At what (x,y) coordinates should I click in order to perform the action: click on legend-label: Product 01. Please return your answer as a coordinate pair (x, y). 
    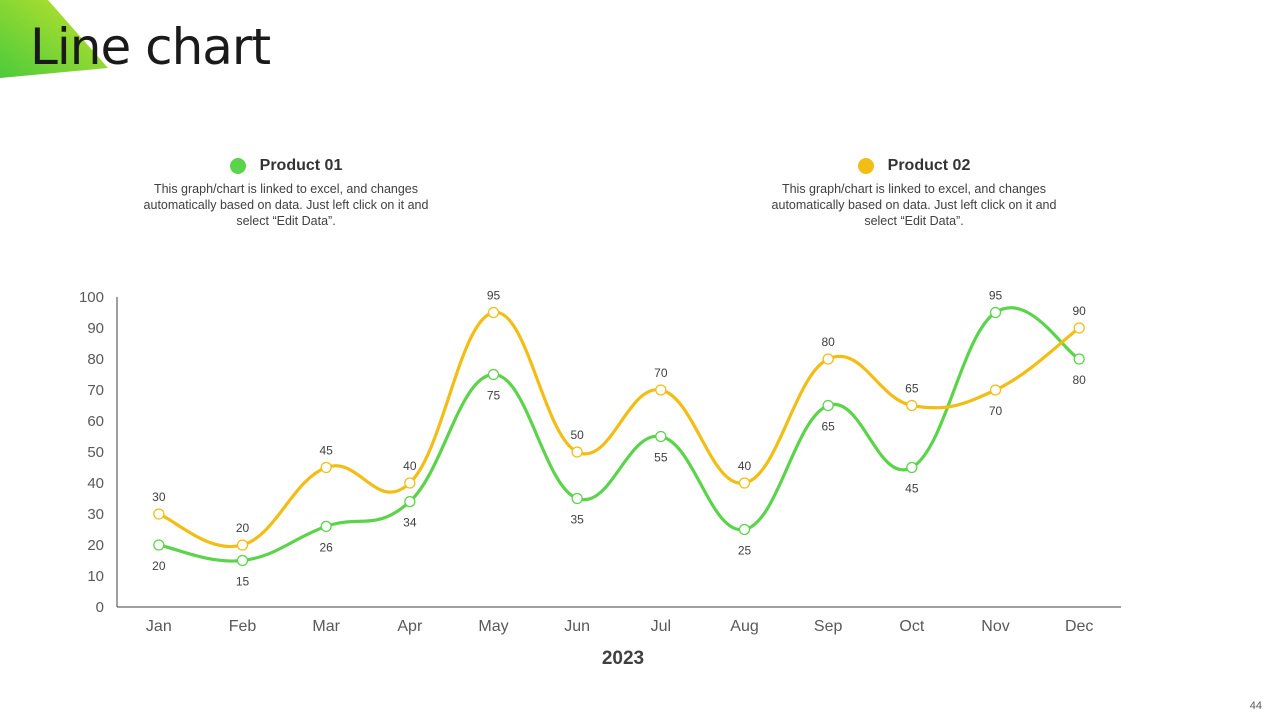
    Looking at the image, I should click on (301, 165).